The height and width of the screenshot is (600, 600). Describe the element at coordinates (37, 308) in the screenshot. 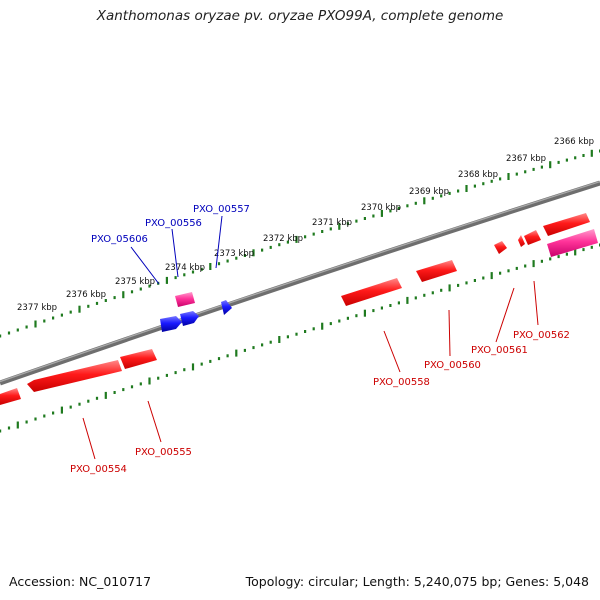

I see `kbp-label-2377: 2377 kbp` at that location.